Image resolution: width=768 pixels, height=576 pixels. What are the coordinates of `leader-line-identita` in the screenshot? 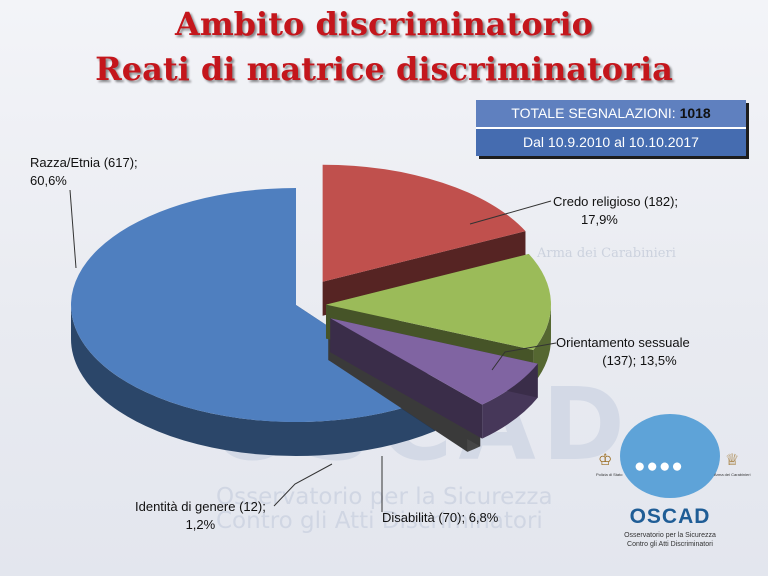 It's located at (303, 485).